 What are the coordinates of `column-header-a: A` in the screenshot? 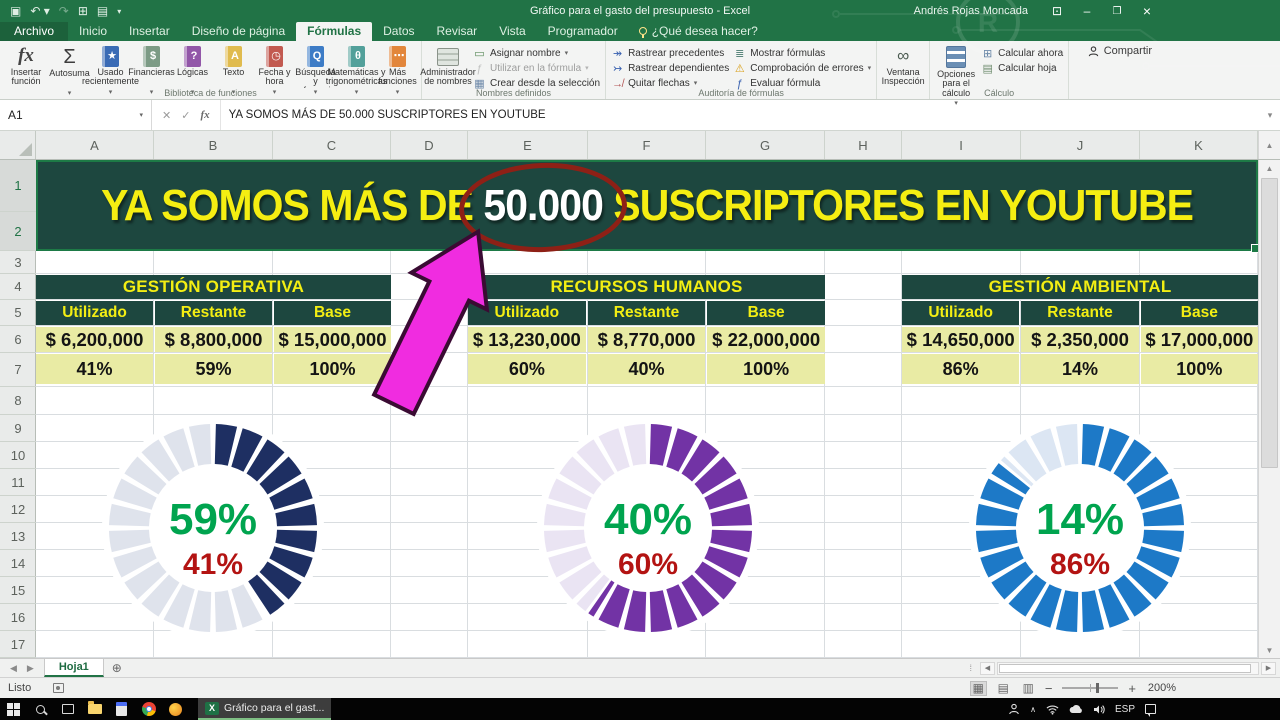 It's located at (95, 145).